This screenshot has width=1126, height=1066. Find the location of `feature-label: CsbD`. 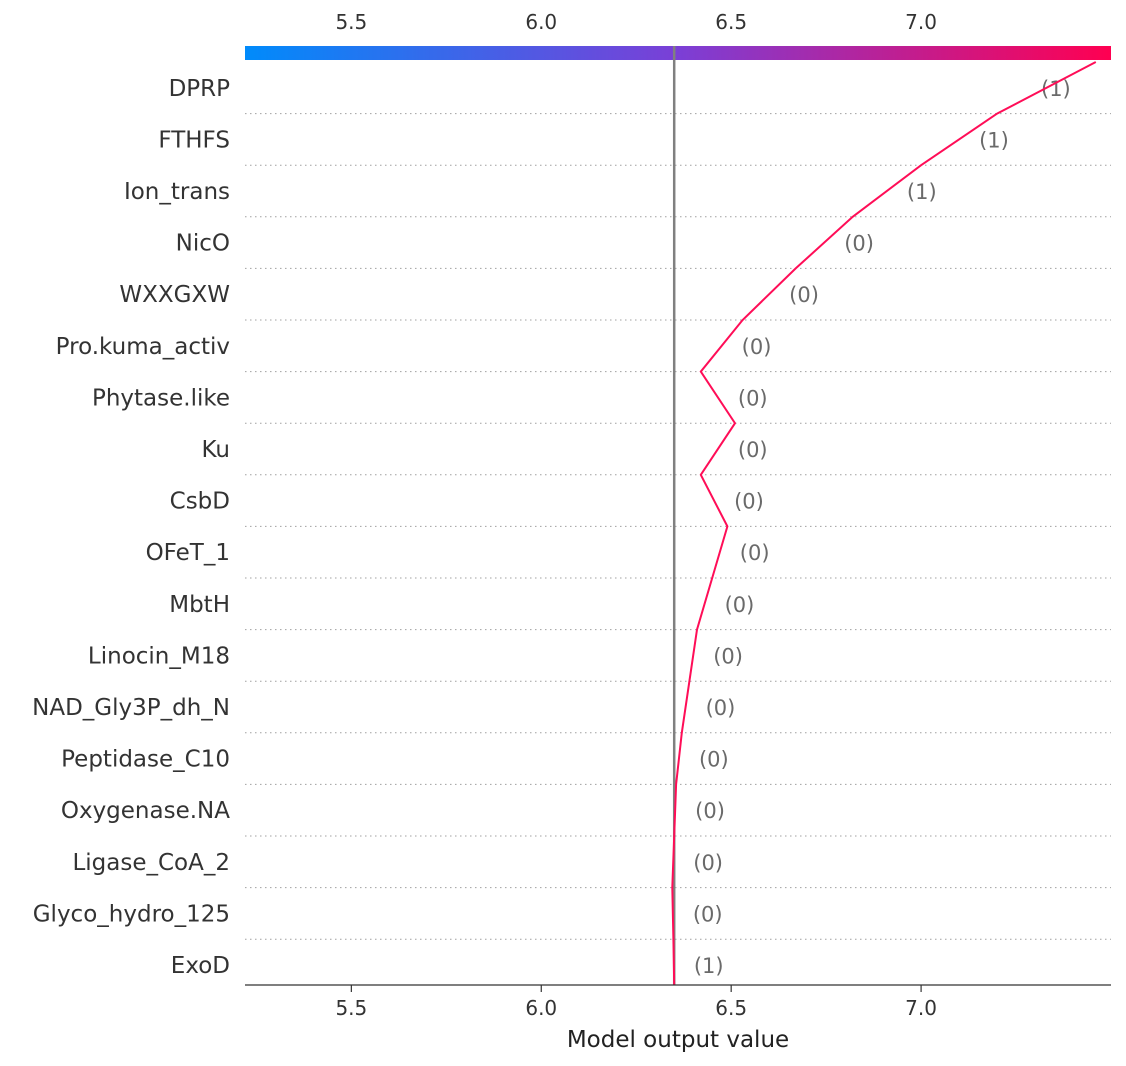

feature-label: CsbD is located at coordinates (200, 502).